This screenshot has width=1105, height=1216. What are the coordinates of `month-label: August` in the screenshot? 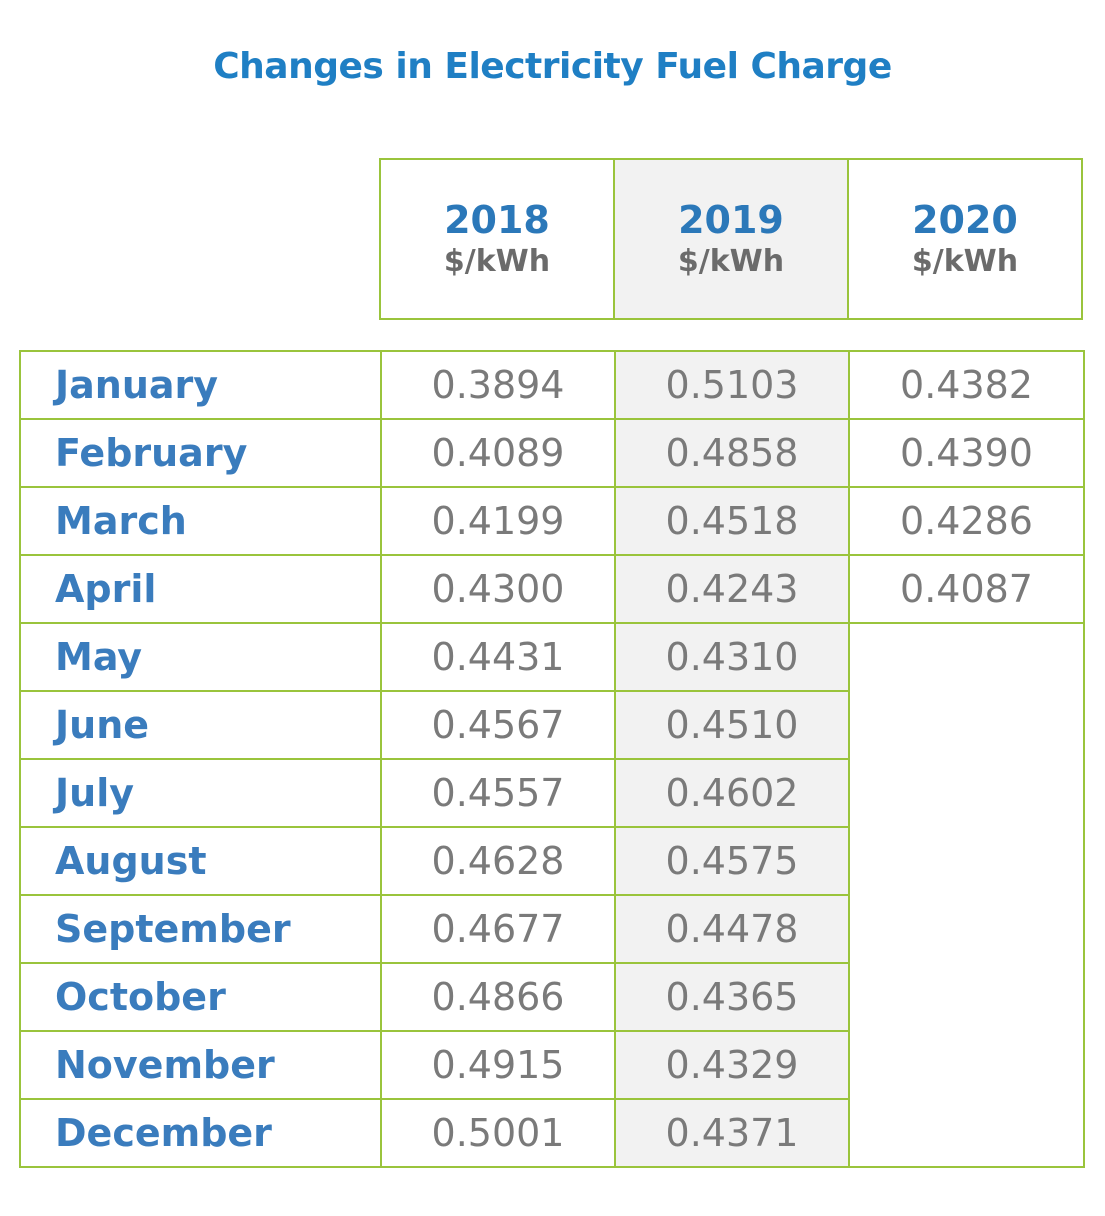 It's located at (200, 861).